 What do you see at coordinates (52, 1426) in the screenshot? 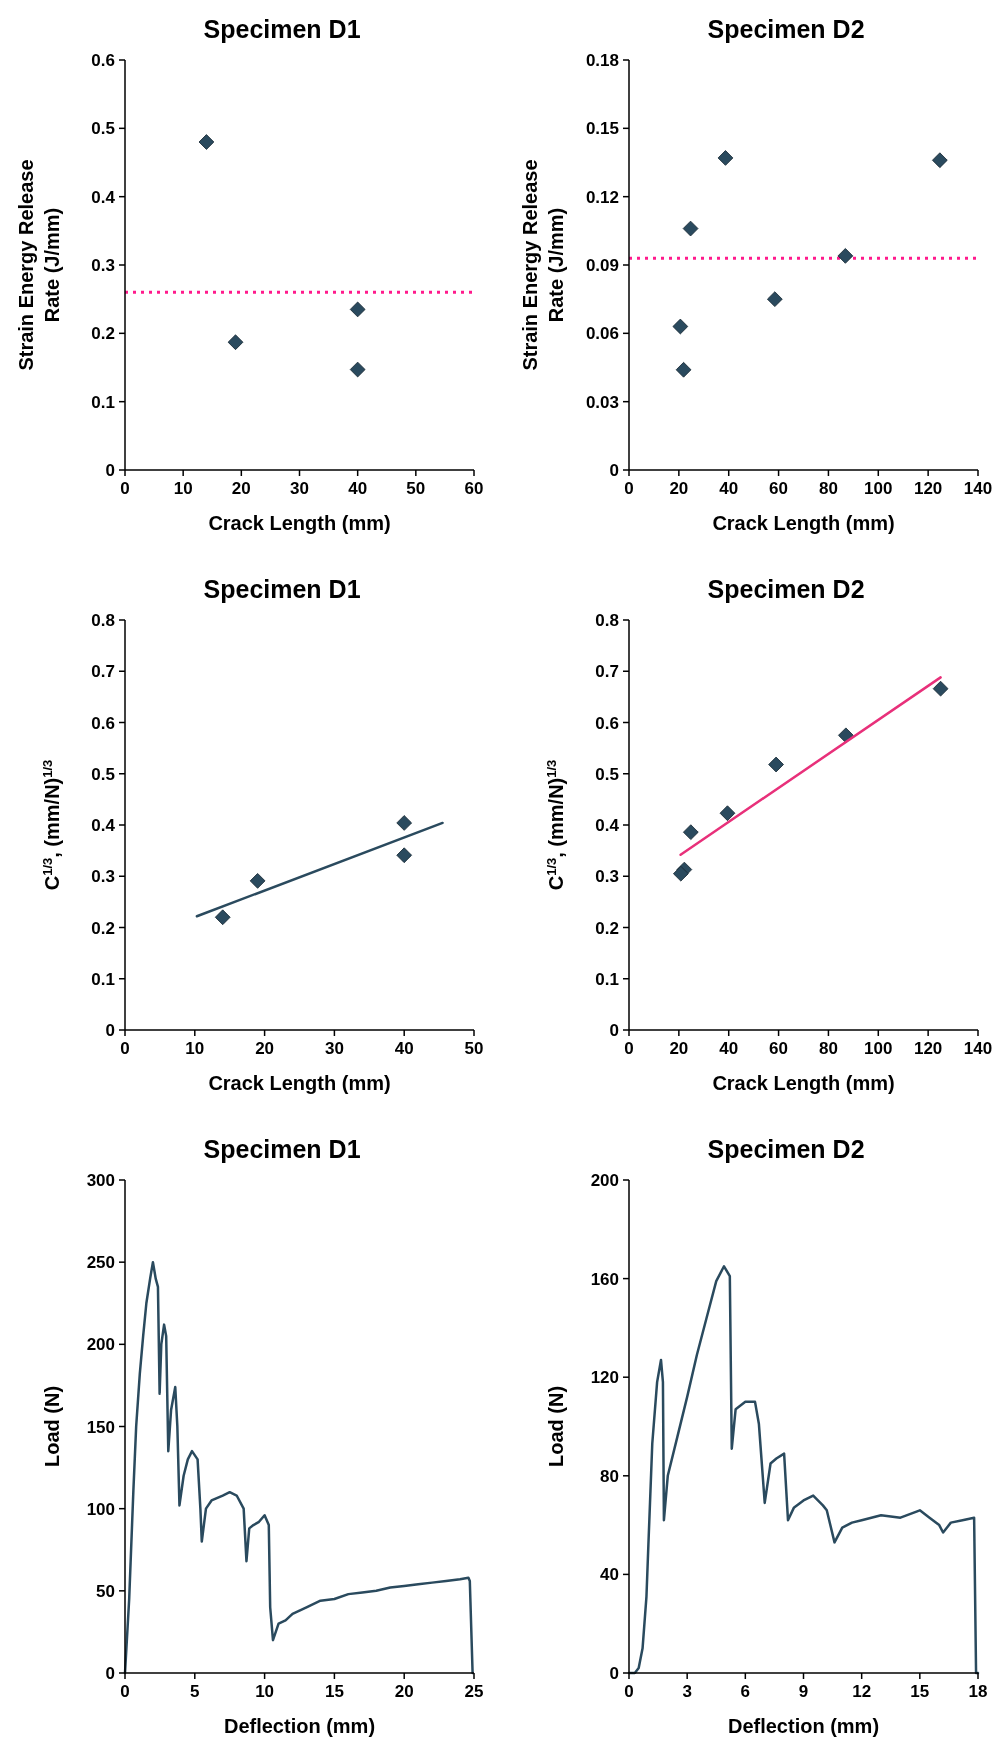
I see `y-axis-title: Load (N)` at bounding box center [52, 1426].